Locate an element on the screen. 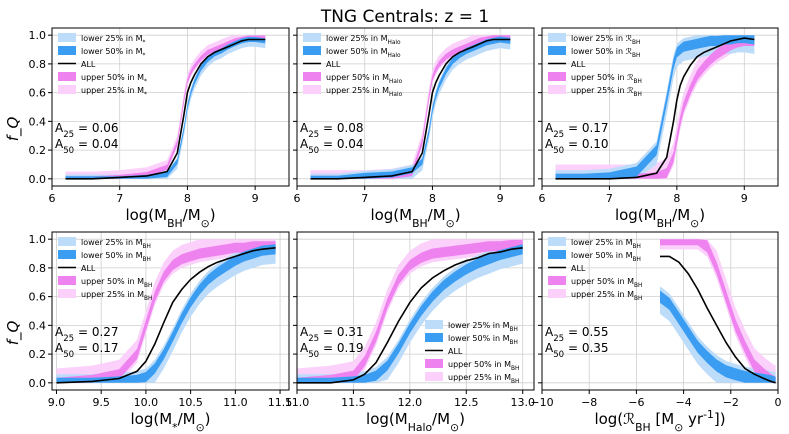 This screenshot has height=434, width=789. band-lower25-bottom-middle is located at coordinates (410, 311).